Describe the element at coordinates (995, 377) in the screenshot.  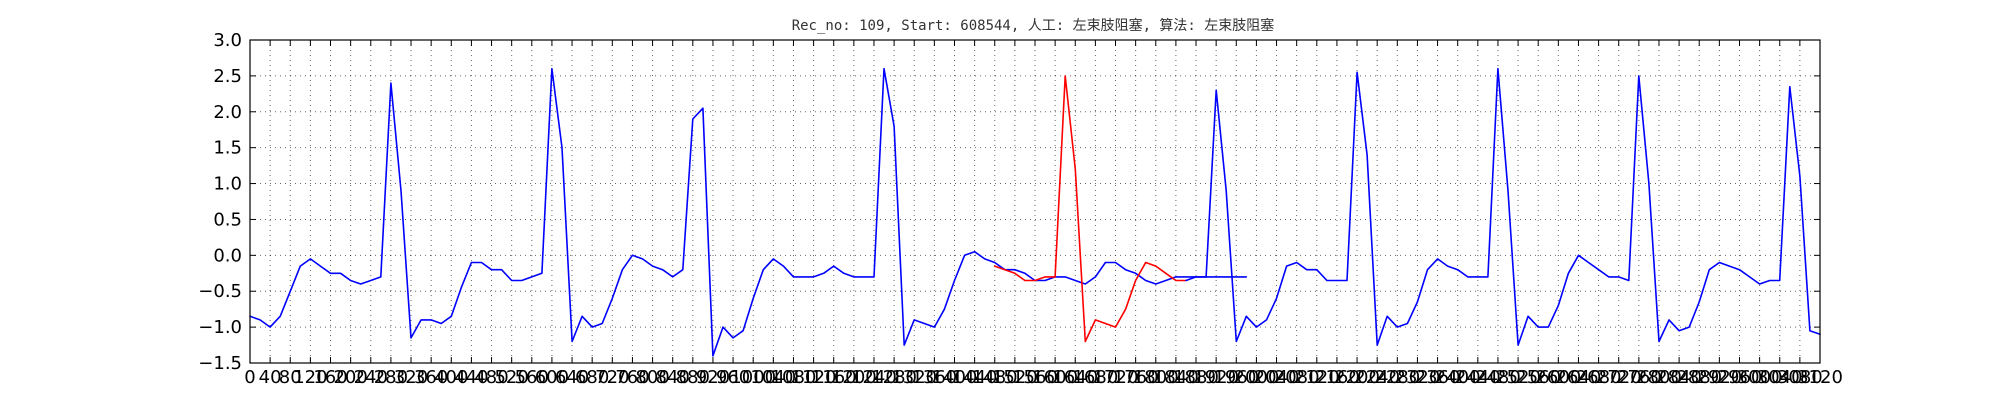
I see `x-tick-label: 1480` at that location.